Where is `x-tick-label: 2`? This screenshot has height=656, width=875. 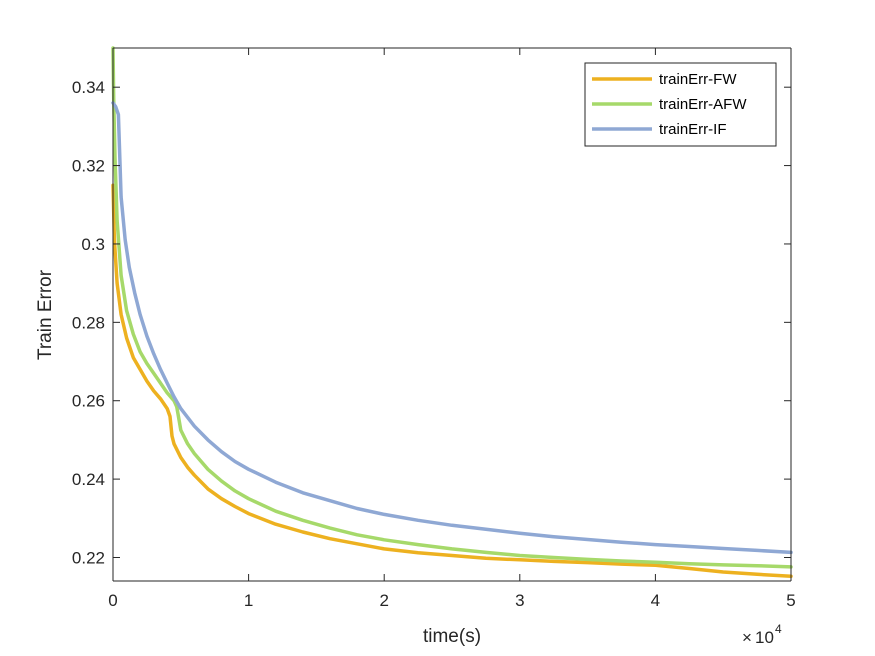 x-tick-label: 2 is located at coordinates (383, 600).